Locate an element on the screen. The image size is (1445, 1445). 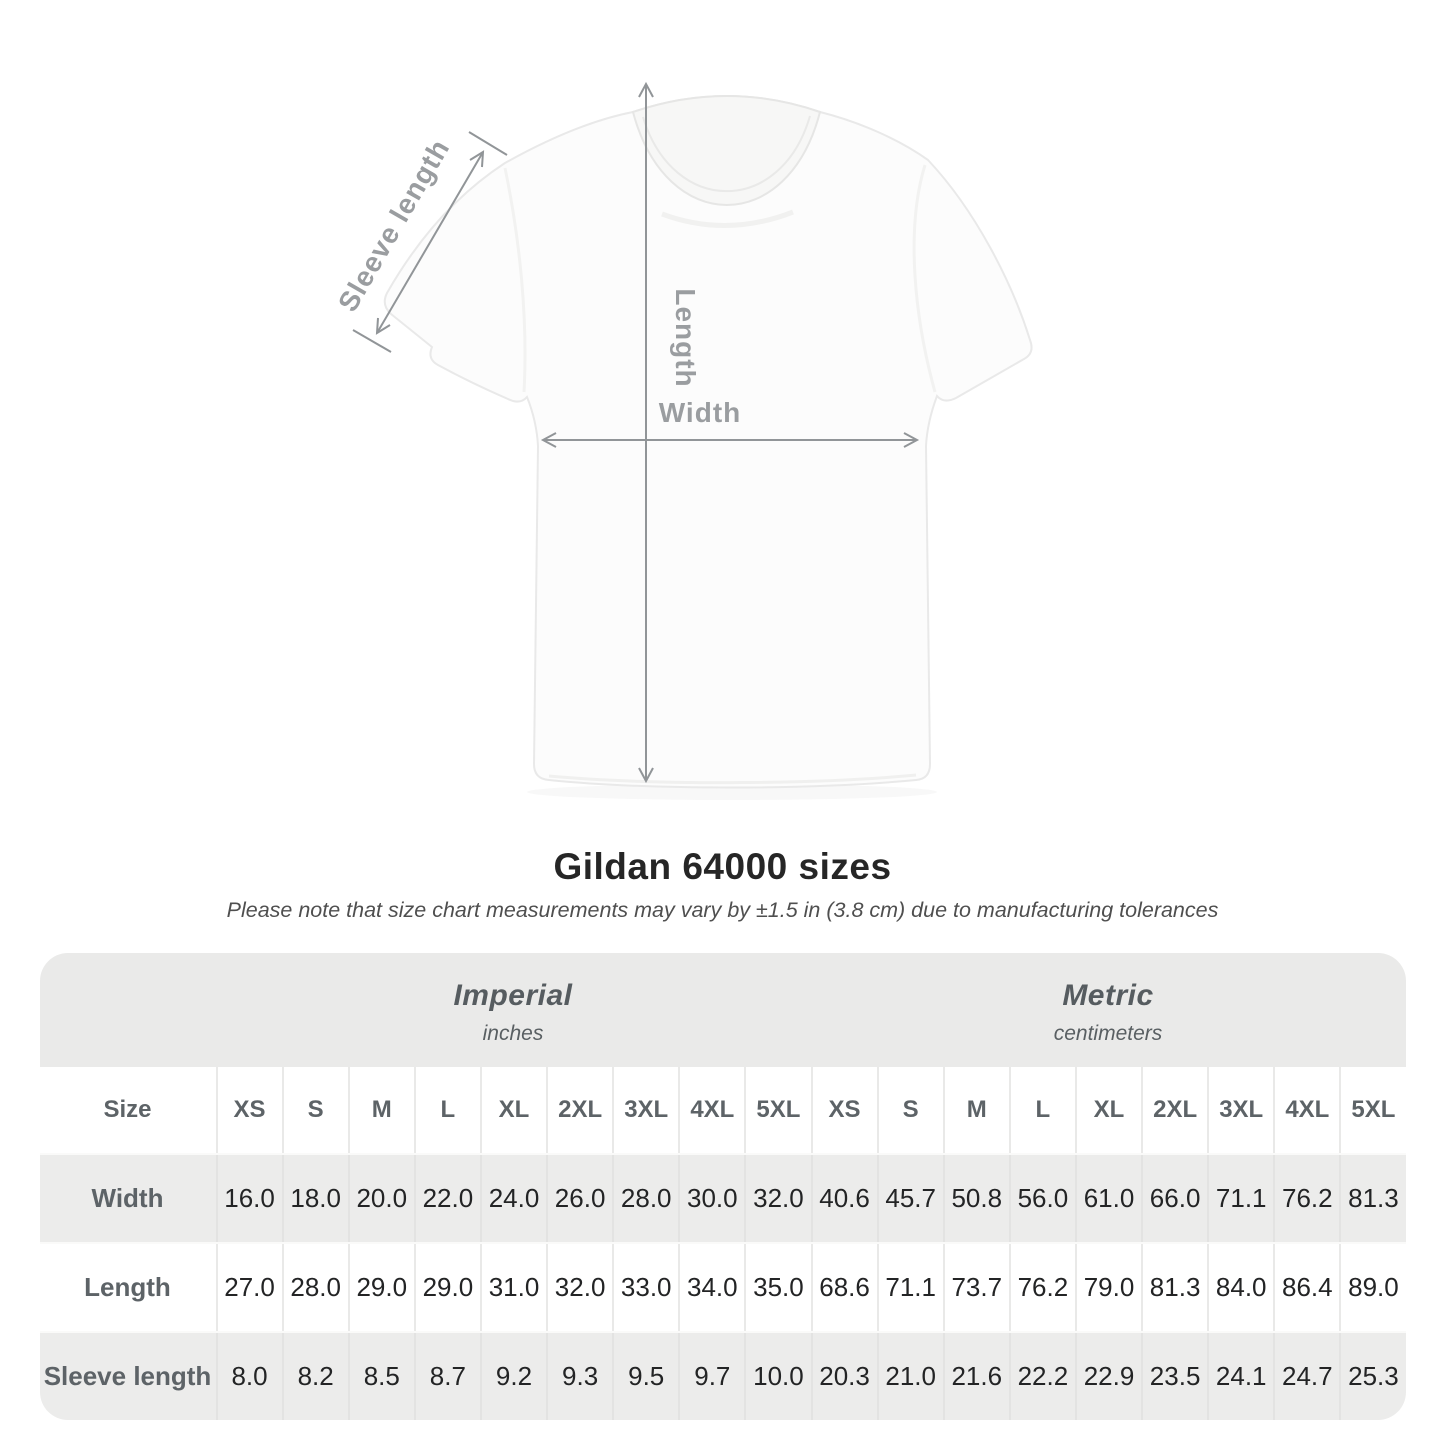
col-header-metric-m: M is located at coordinates (975, 1110).